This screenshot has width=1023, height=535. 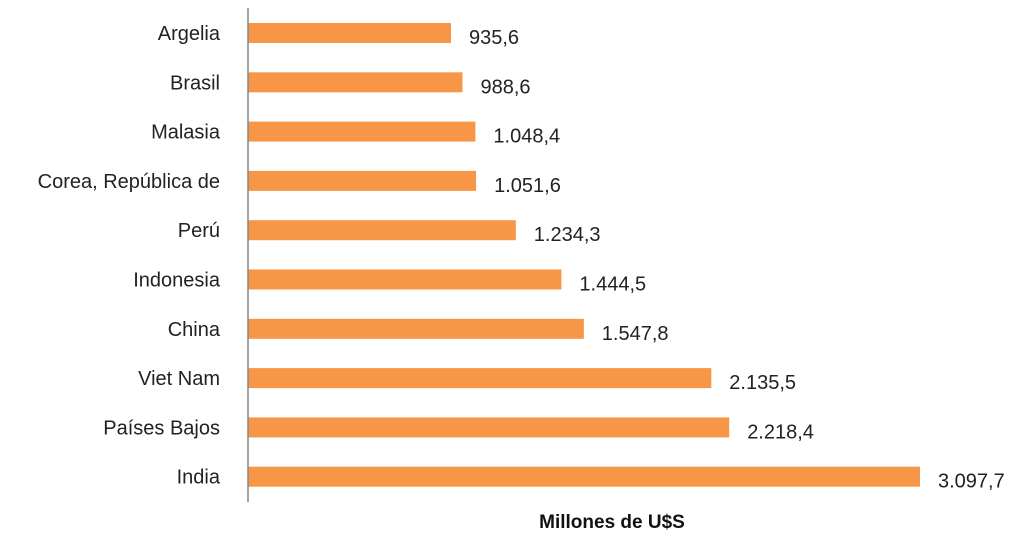 I want to click on data-label: 935,6, so click(x=494, y=38).